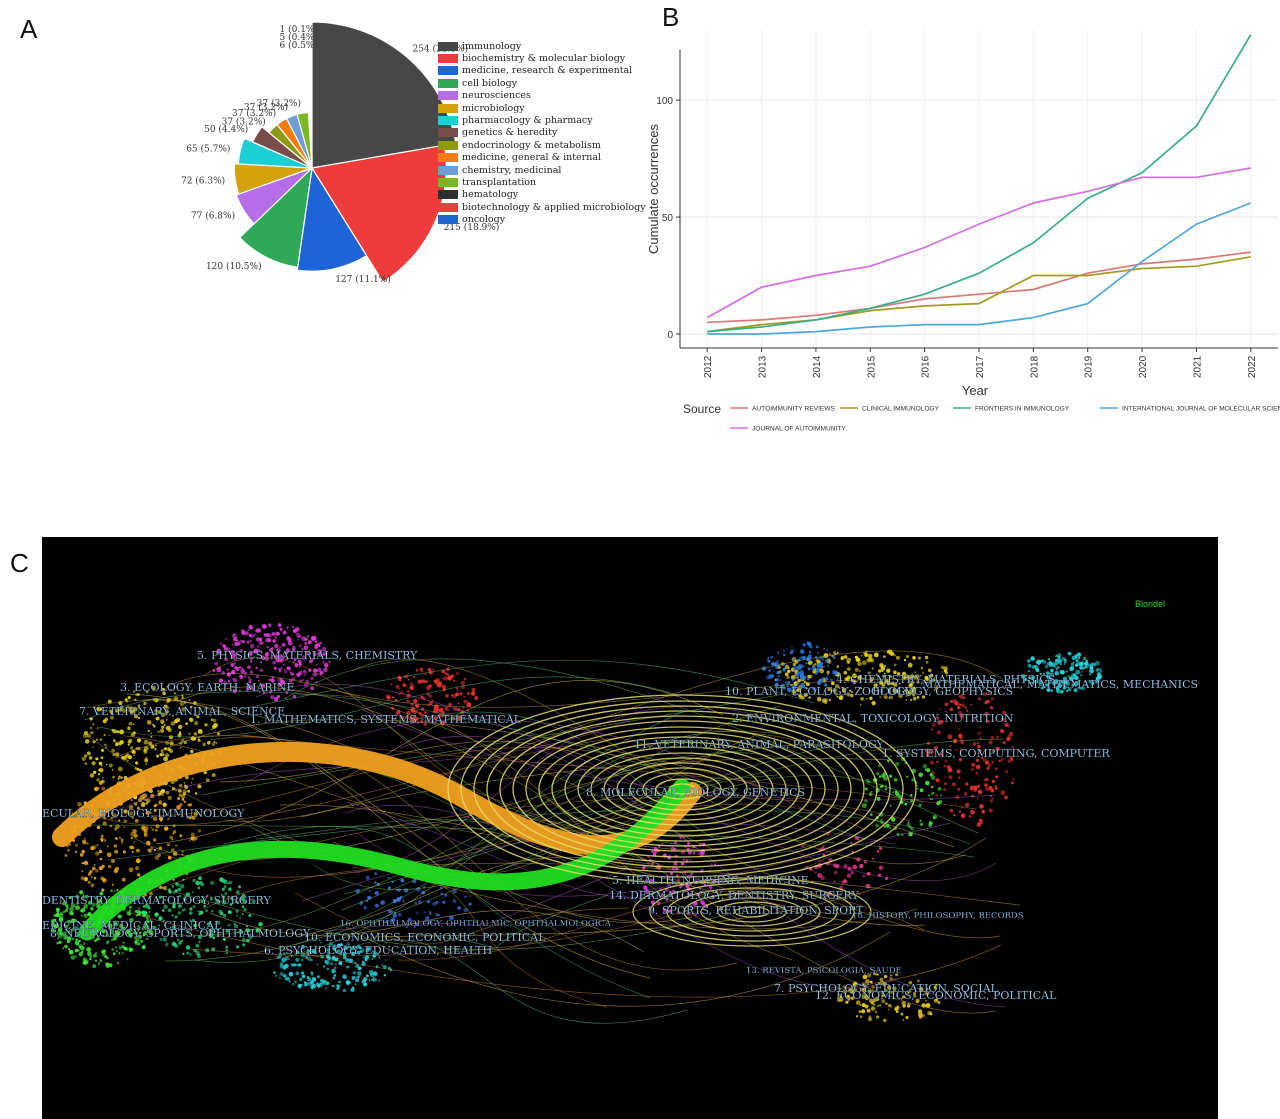 The image size is (1280, 1119). Describe the element at coordinates (542, 182) in the screenshot. I see `legend-item-11: transplantation` at that location.